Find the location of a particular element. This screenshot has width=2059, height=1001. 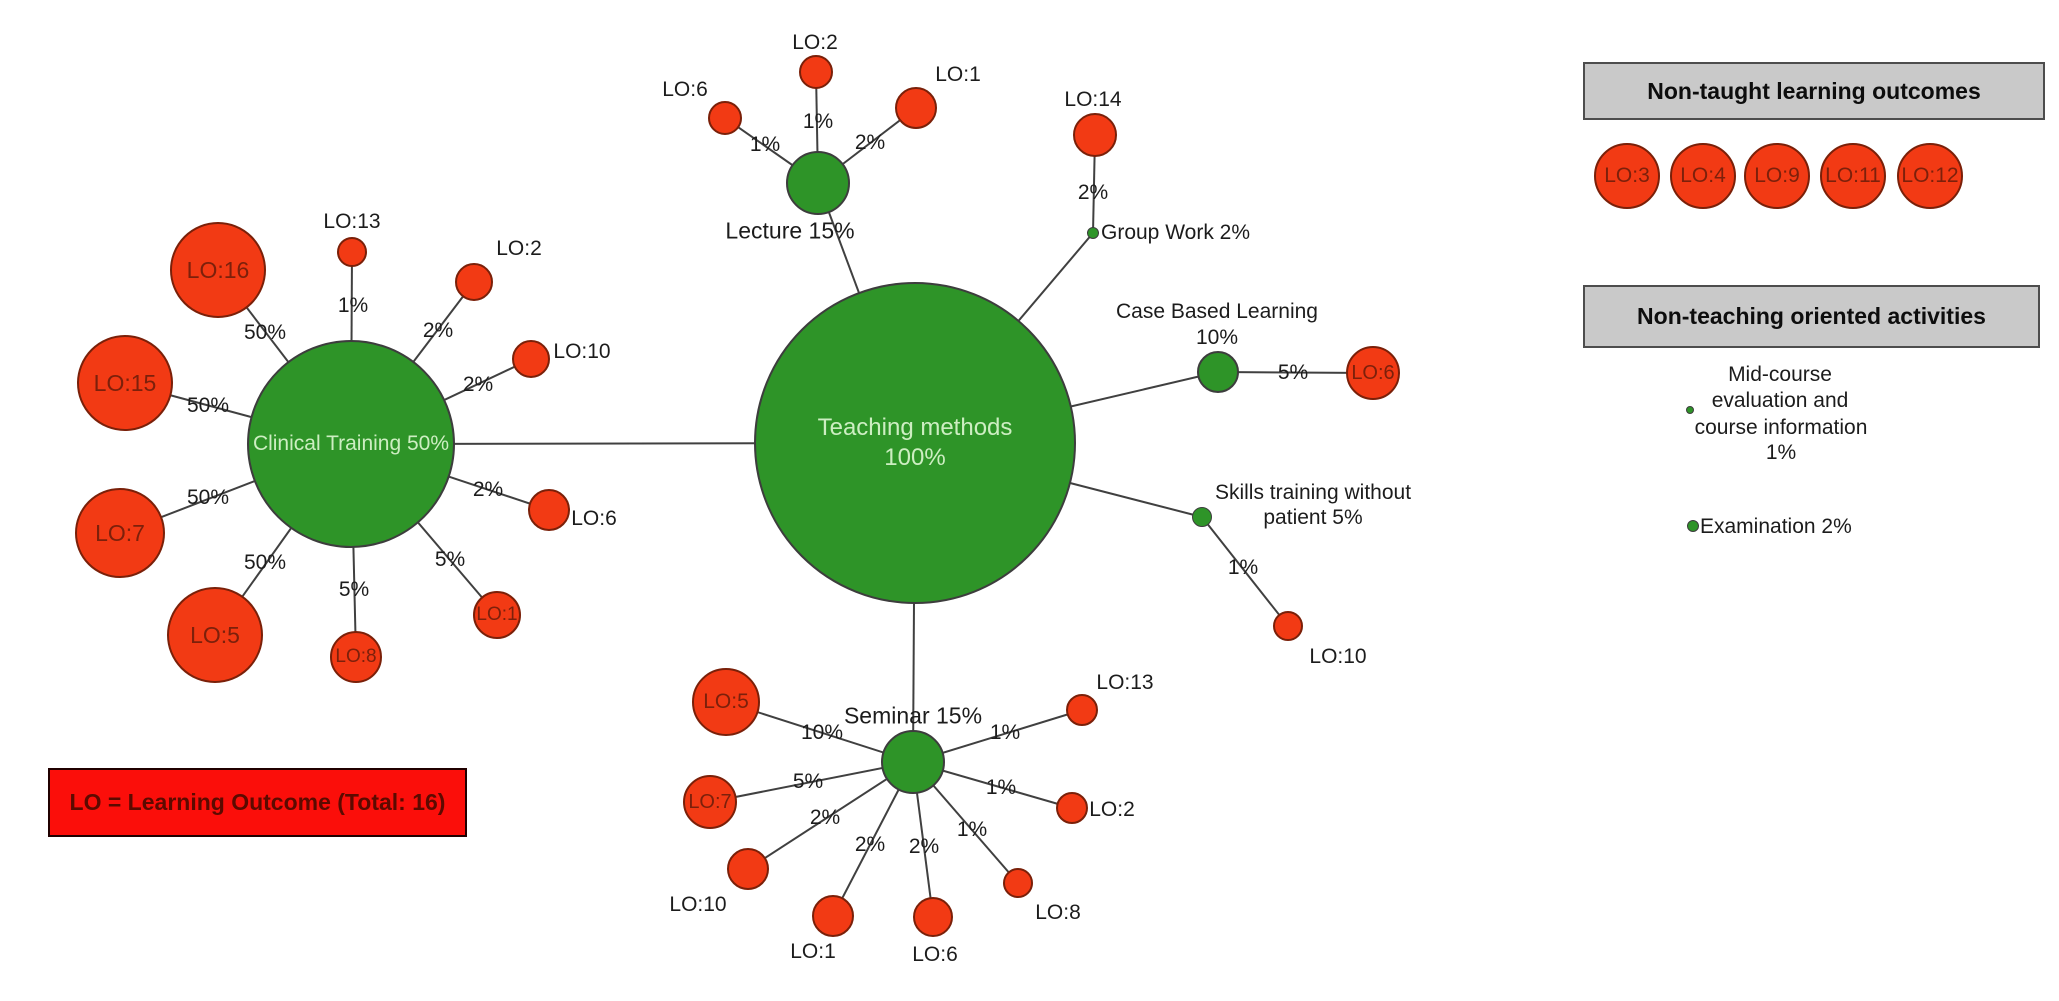

label-lecture: Lecture 15% is located at coordinates (790, 230).